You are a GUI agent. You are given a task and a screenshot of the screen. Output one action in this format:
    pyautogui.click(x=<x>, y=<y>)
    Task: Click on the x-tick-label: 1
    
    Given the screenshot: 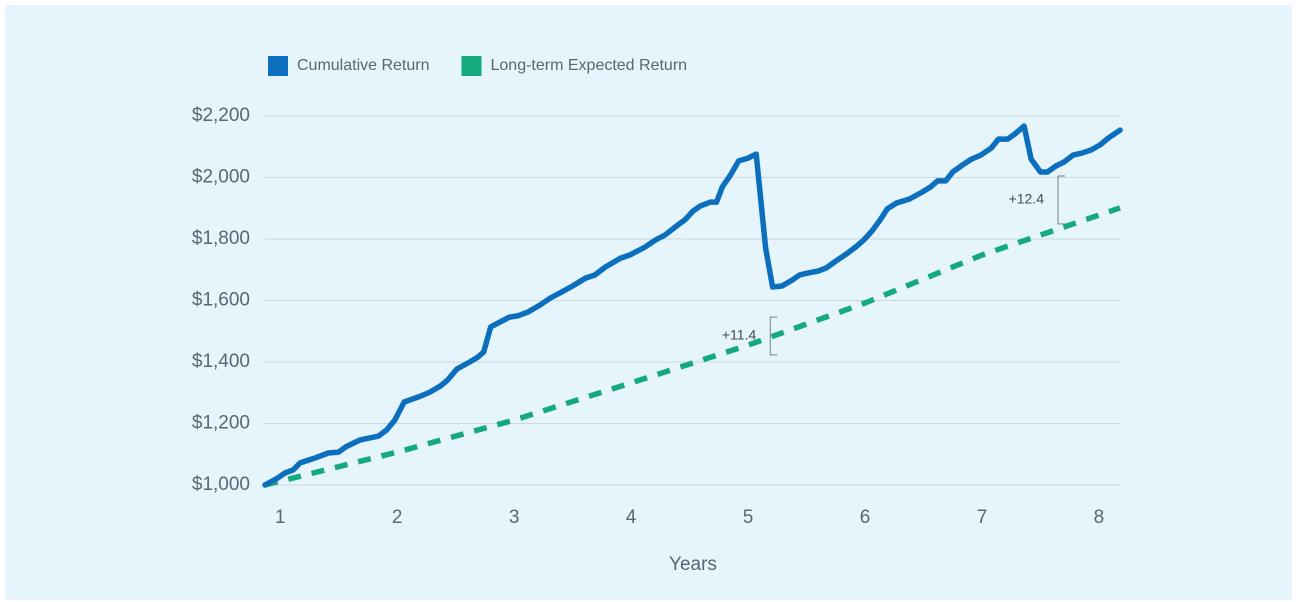 What is the action you would take?
    pyautogui.click(x=280, y=517)
    